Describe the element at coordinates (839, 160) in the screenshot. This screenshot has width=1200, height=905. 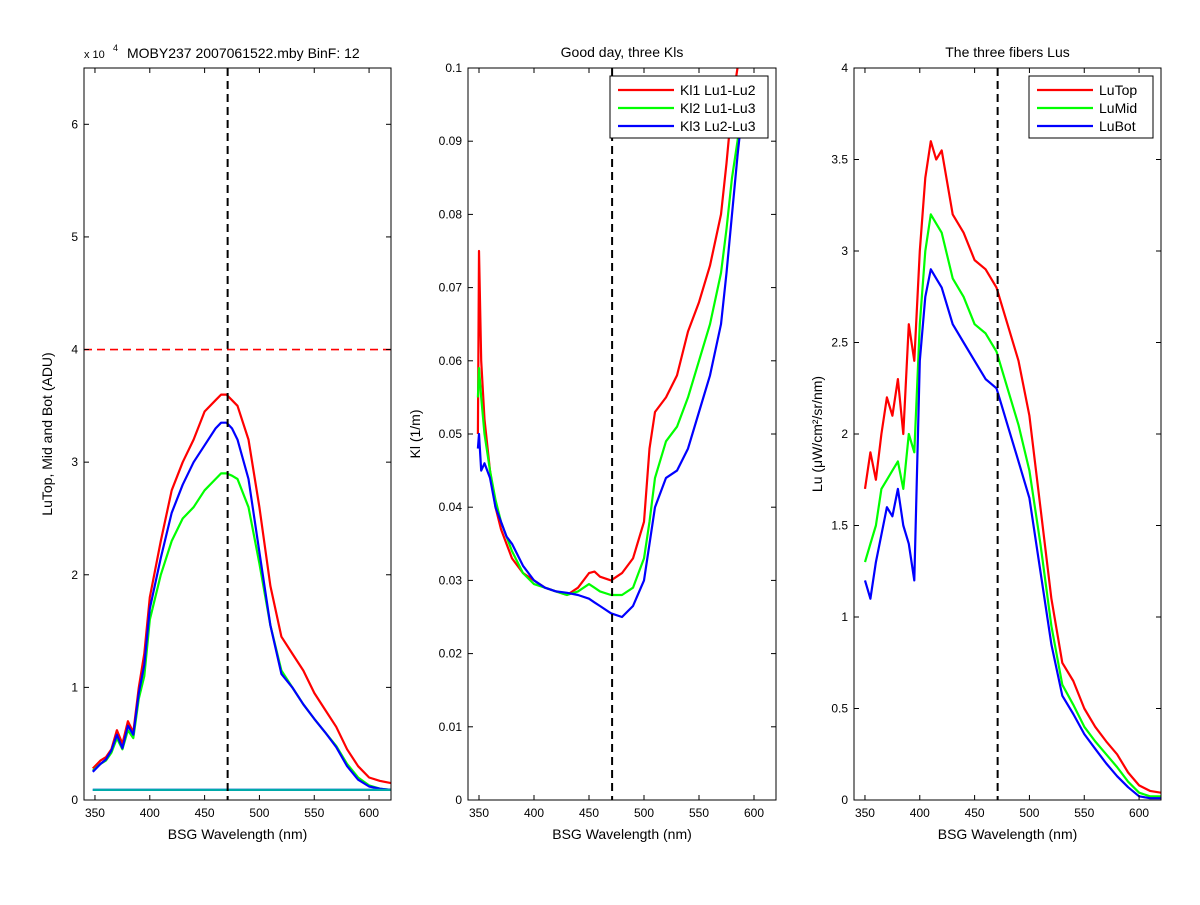
I see `y-tick-label: 3.5` at that location.